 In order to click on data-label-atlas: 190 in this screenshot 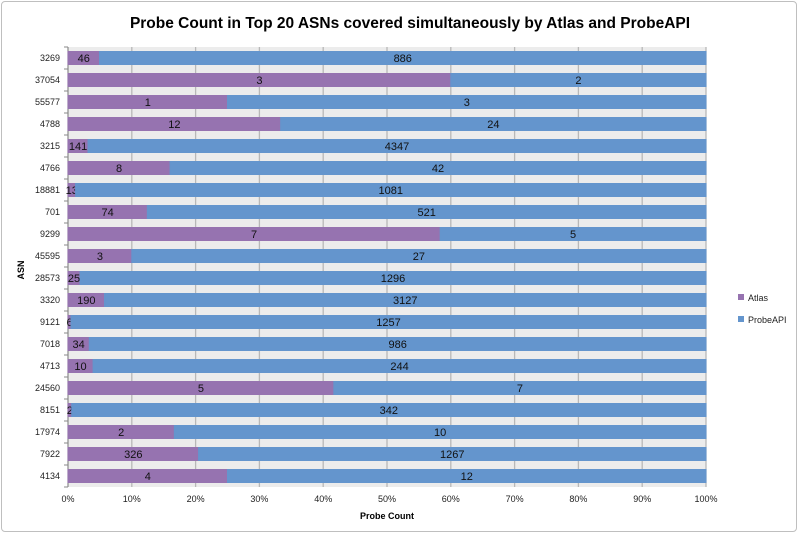, I will do `click(86, 301)`.